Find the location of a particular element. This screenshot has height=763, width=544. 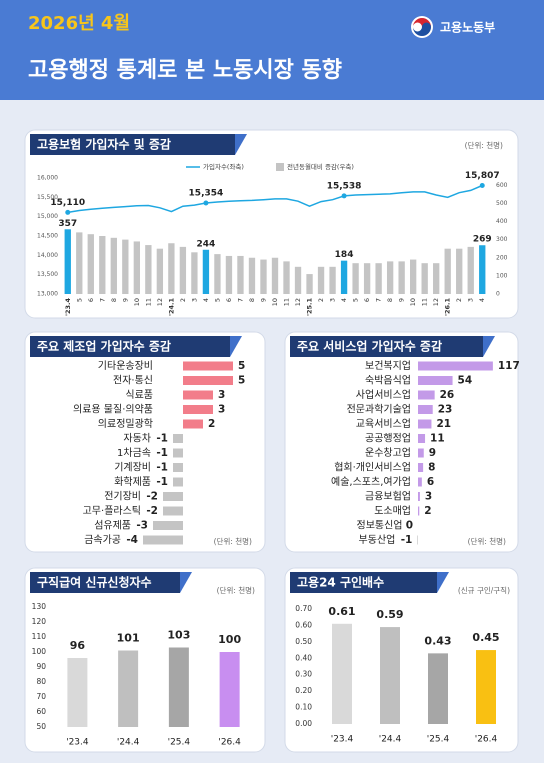

value-label: 23 is located at coordinates (445, 410).